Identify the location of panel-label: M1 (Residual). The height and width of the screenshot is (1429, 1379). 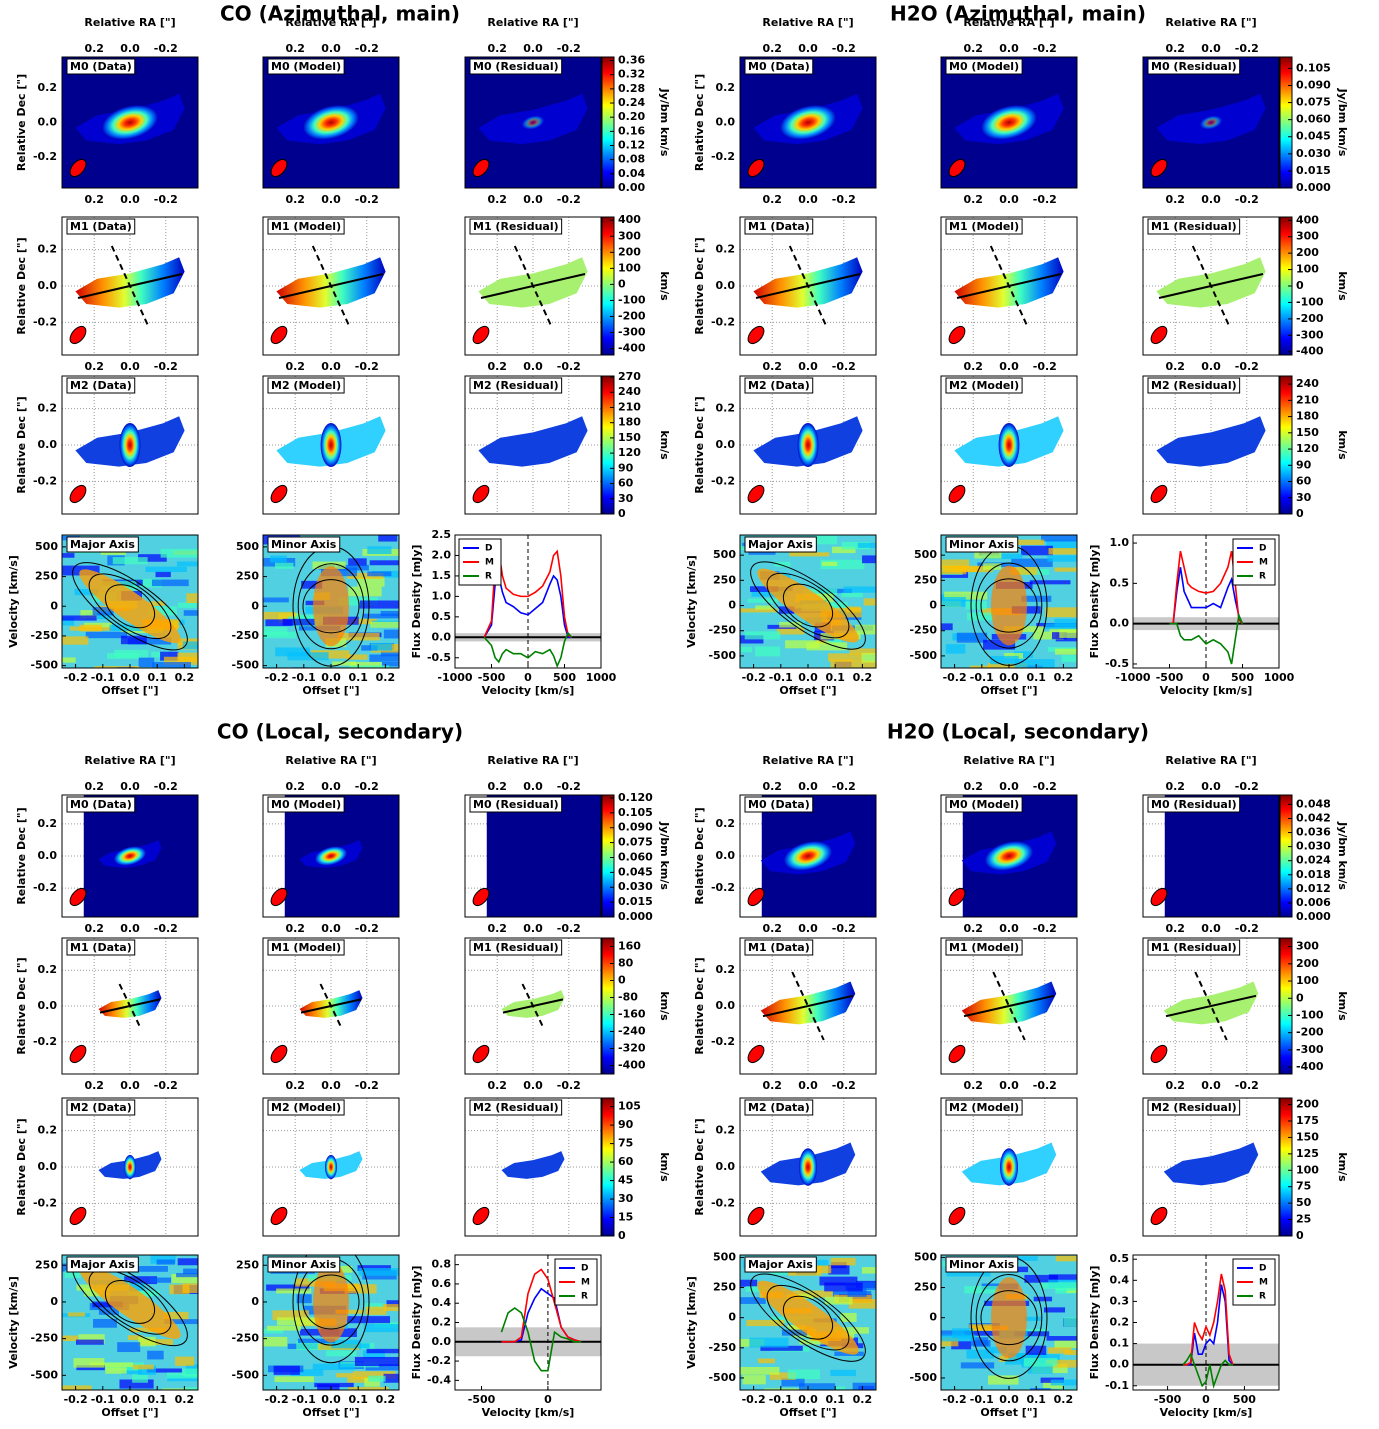
(1194, 226).